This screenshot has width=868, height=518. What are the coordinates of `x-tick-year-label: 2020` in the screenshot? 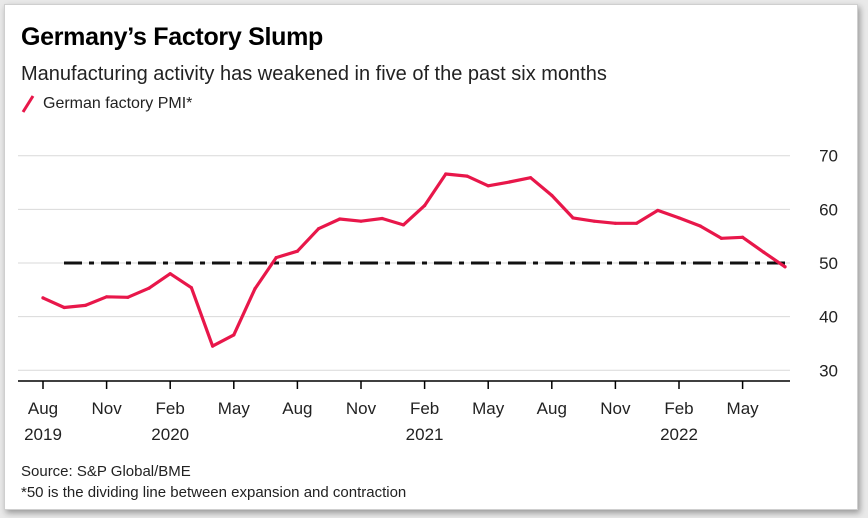 It's located at (170, 434).